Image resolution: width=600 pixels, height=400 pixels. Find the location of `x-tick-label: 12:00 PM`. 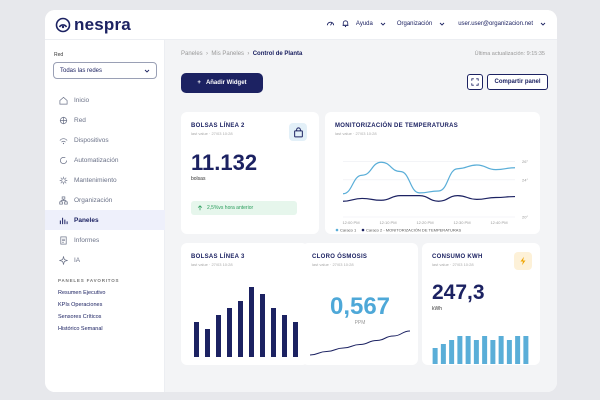

x-tick-label: 12:00 PM is located at coordinates (350, 222).